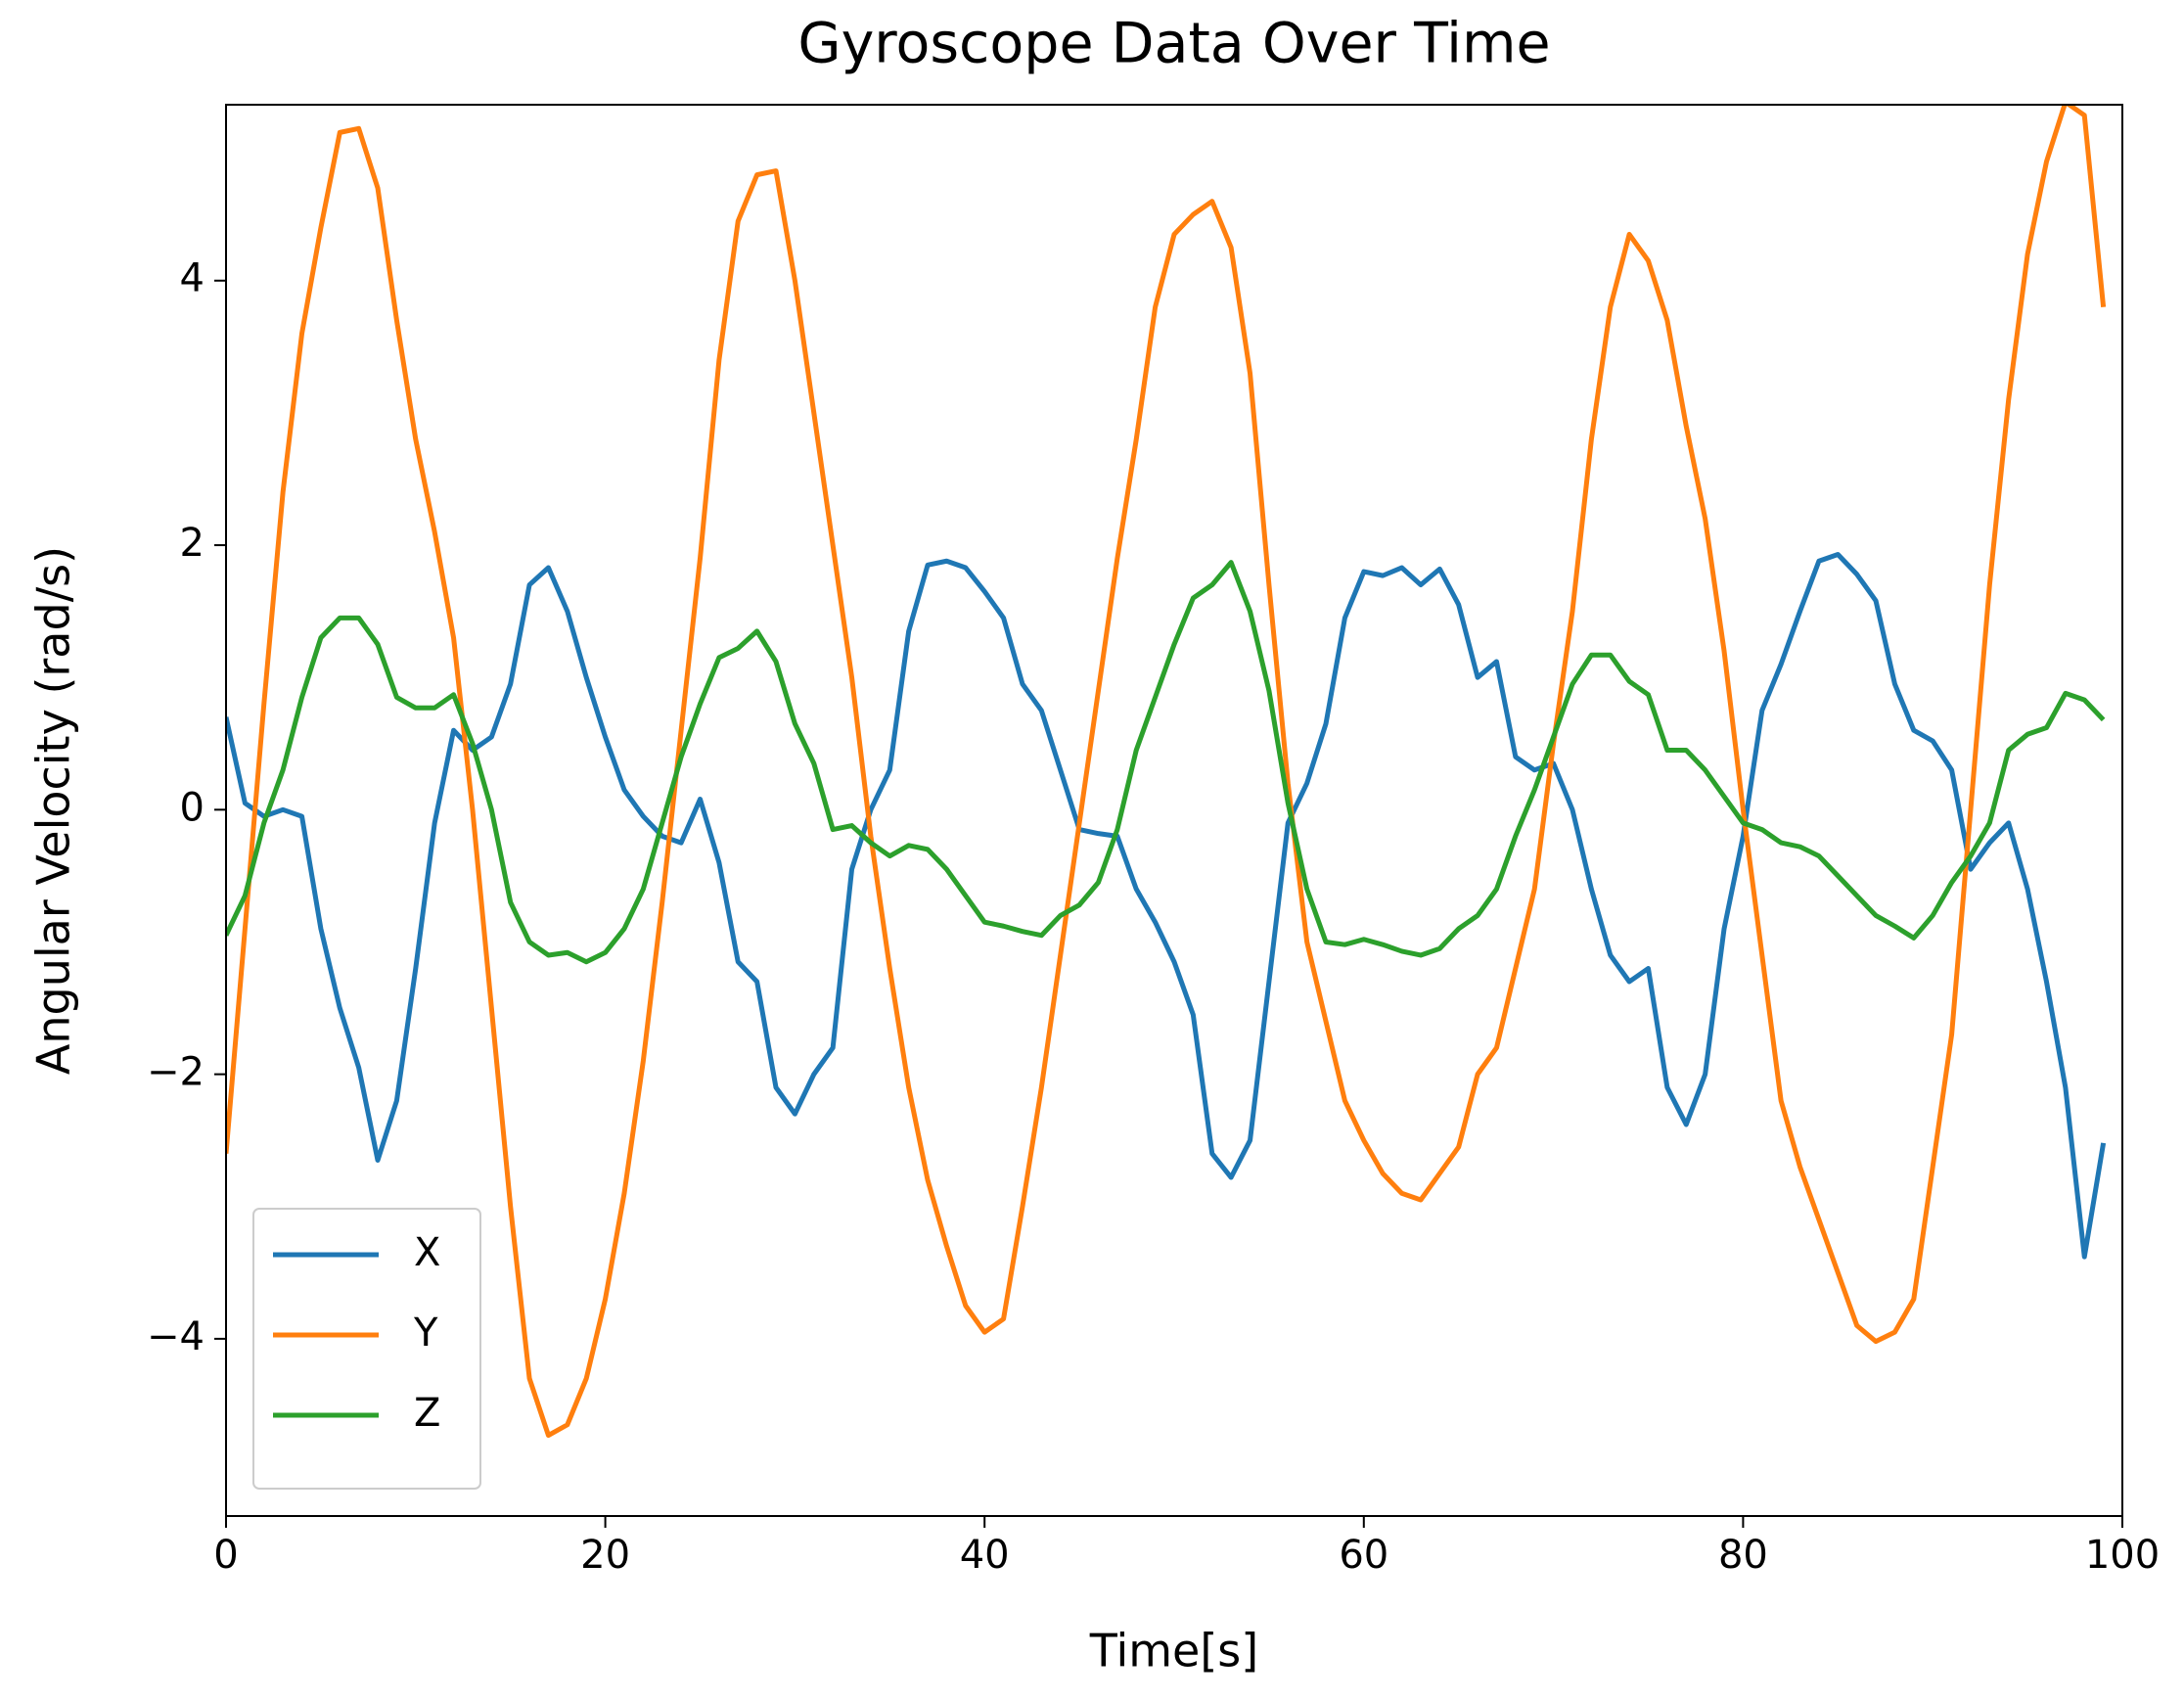  Describe the element at coordinates (425, 1333) in the screenshot. I see `legend-label: Y` at that location.